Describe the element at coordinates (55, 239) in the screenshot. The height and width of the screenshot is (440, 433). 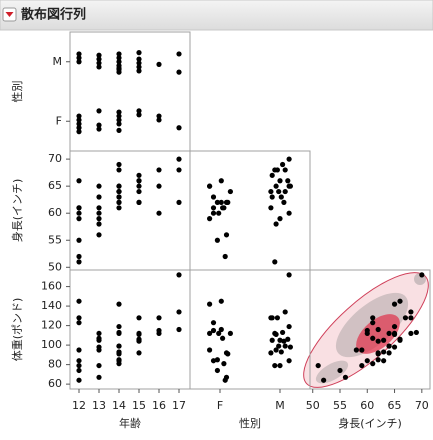
I see `y-tick-label: 55` at that location.